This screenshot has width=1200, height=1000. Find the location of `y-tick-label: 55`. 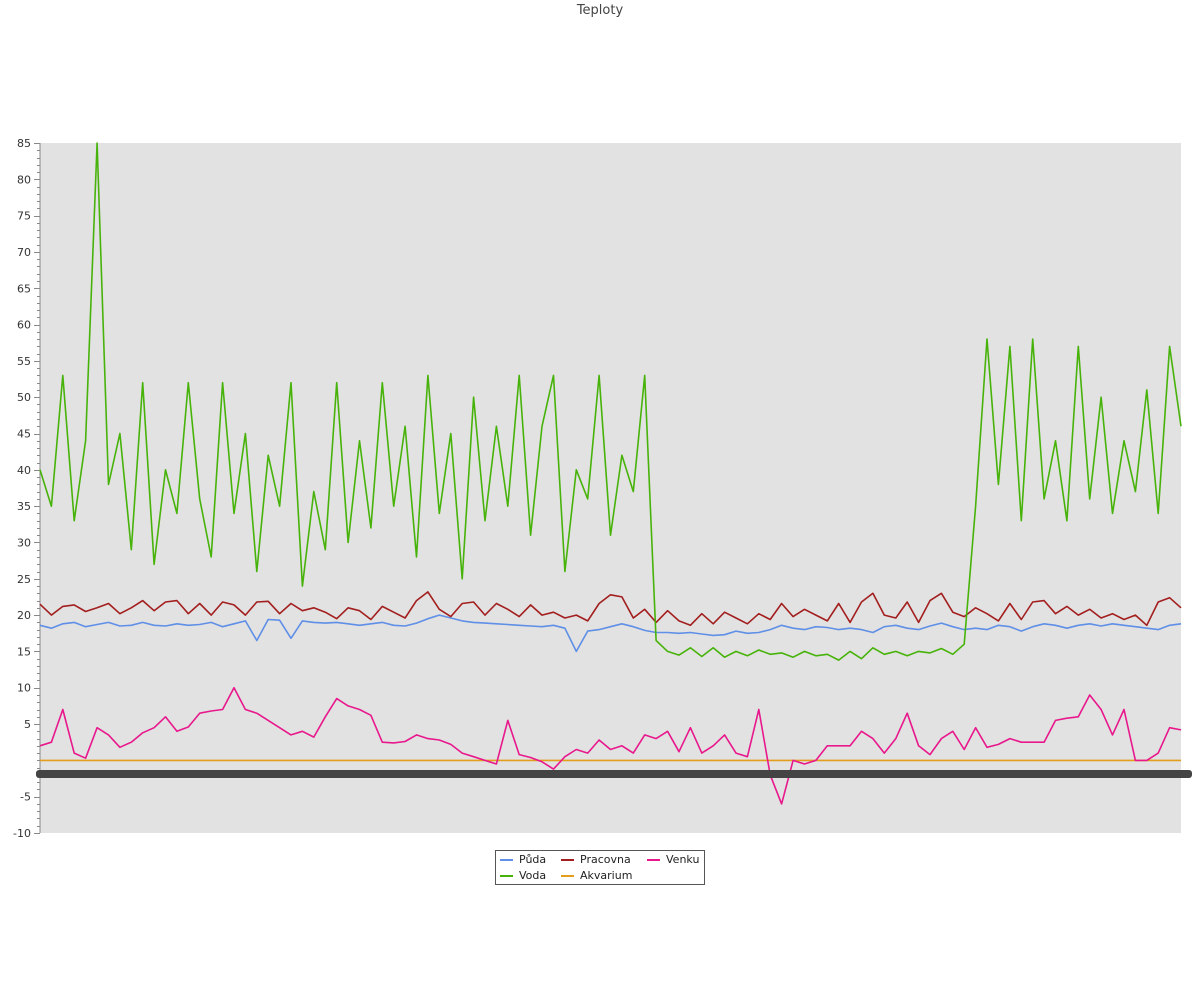

y-tick-label: 55 is located at coordinates (24, 361).